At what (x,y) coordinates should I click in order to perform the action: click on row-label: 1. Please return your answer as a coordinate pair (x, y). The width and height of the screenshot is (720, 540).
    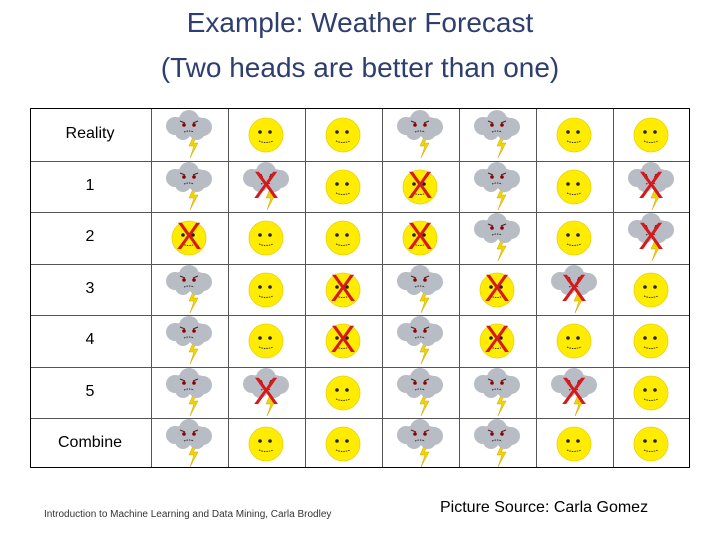
    Looking at the image, I should click on (90, 185).